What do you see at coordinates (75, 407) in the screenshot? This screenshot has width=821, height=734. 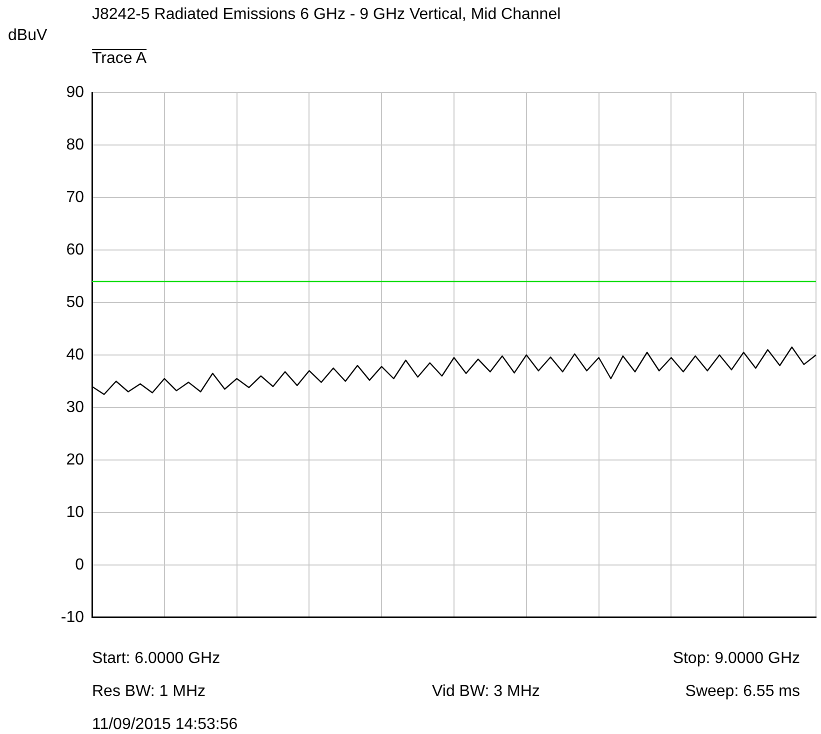 I see `y-tick-label: 30` at bounding box center [75, 407].